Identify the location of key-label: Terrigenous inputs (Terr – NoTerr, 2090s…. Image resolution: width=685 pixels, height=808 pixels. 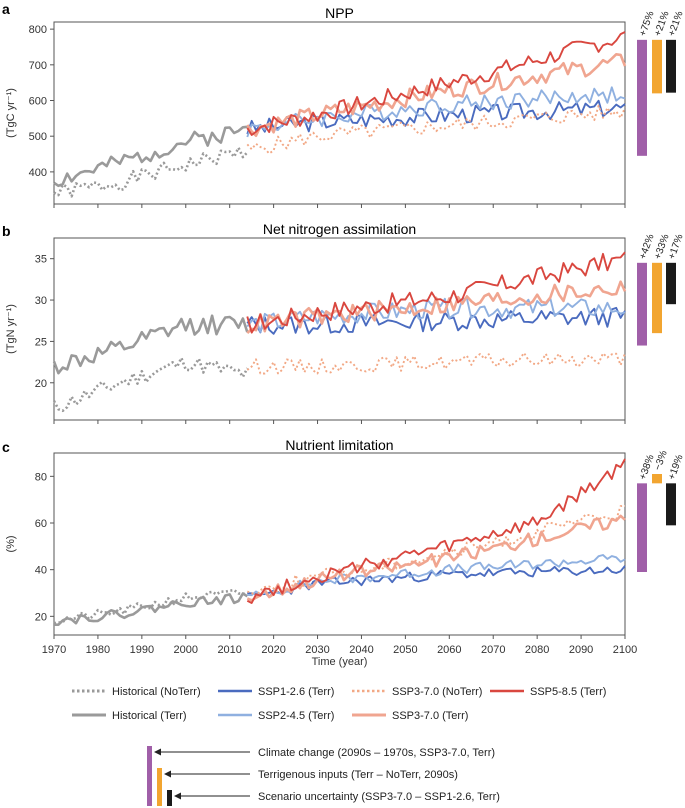
(358, 775).